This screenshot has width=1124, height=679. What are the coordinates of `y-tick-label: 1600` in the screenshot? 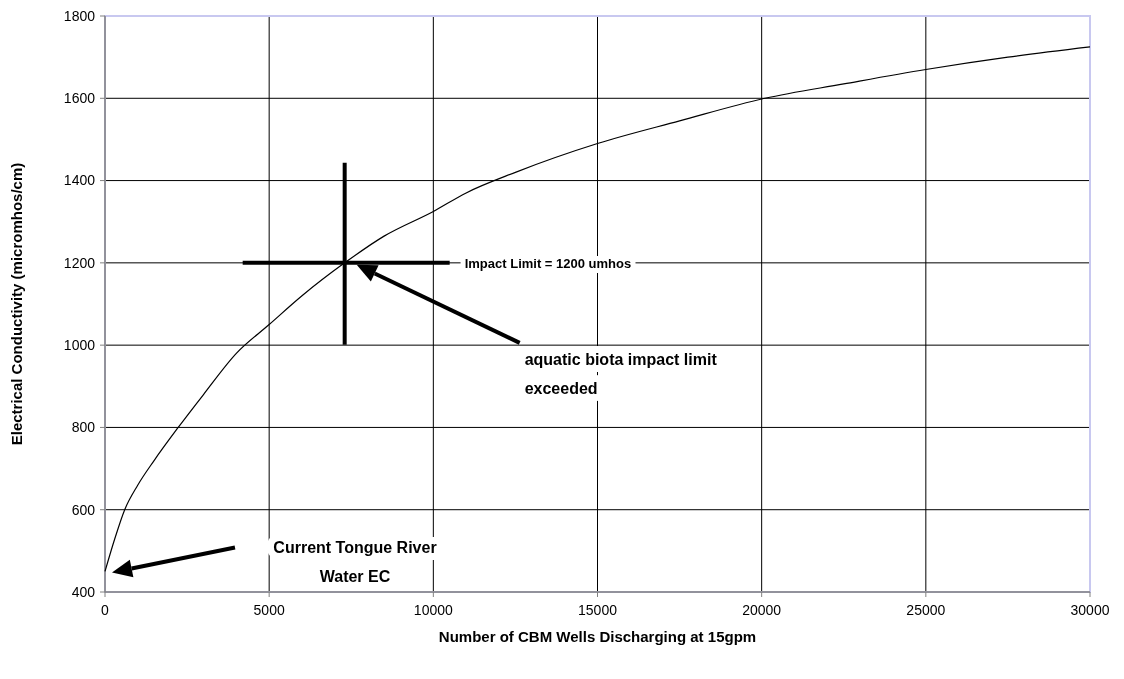 It's located at (79, 98).